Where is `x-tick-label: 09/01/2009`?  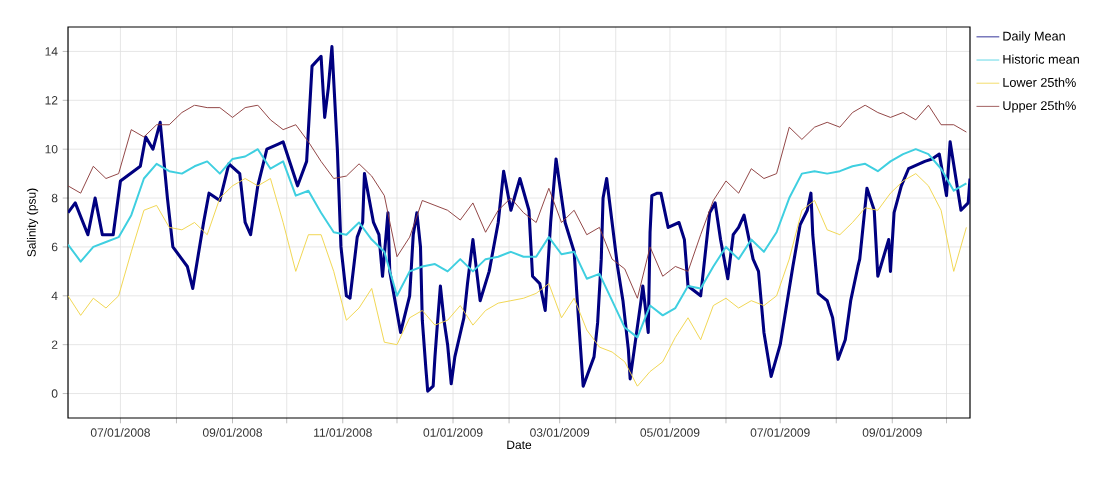 x-tick-label: 09/01/2009 is located at coordinates (892, 432).